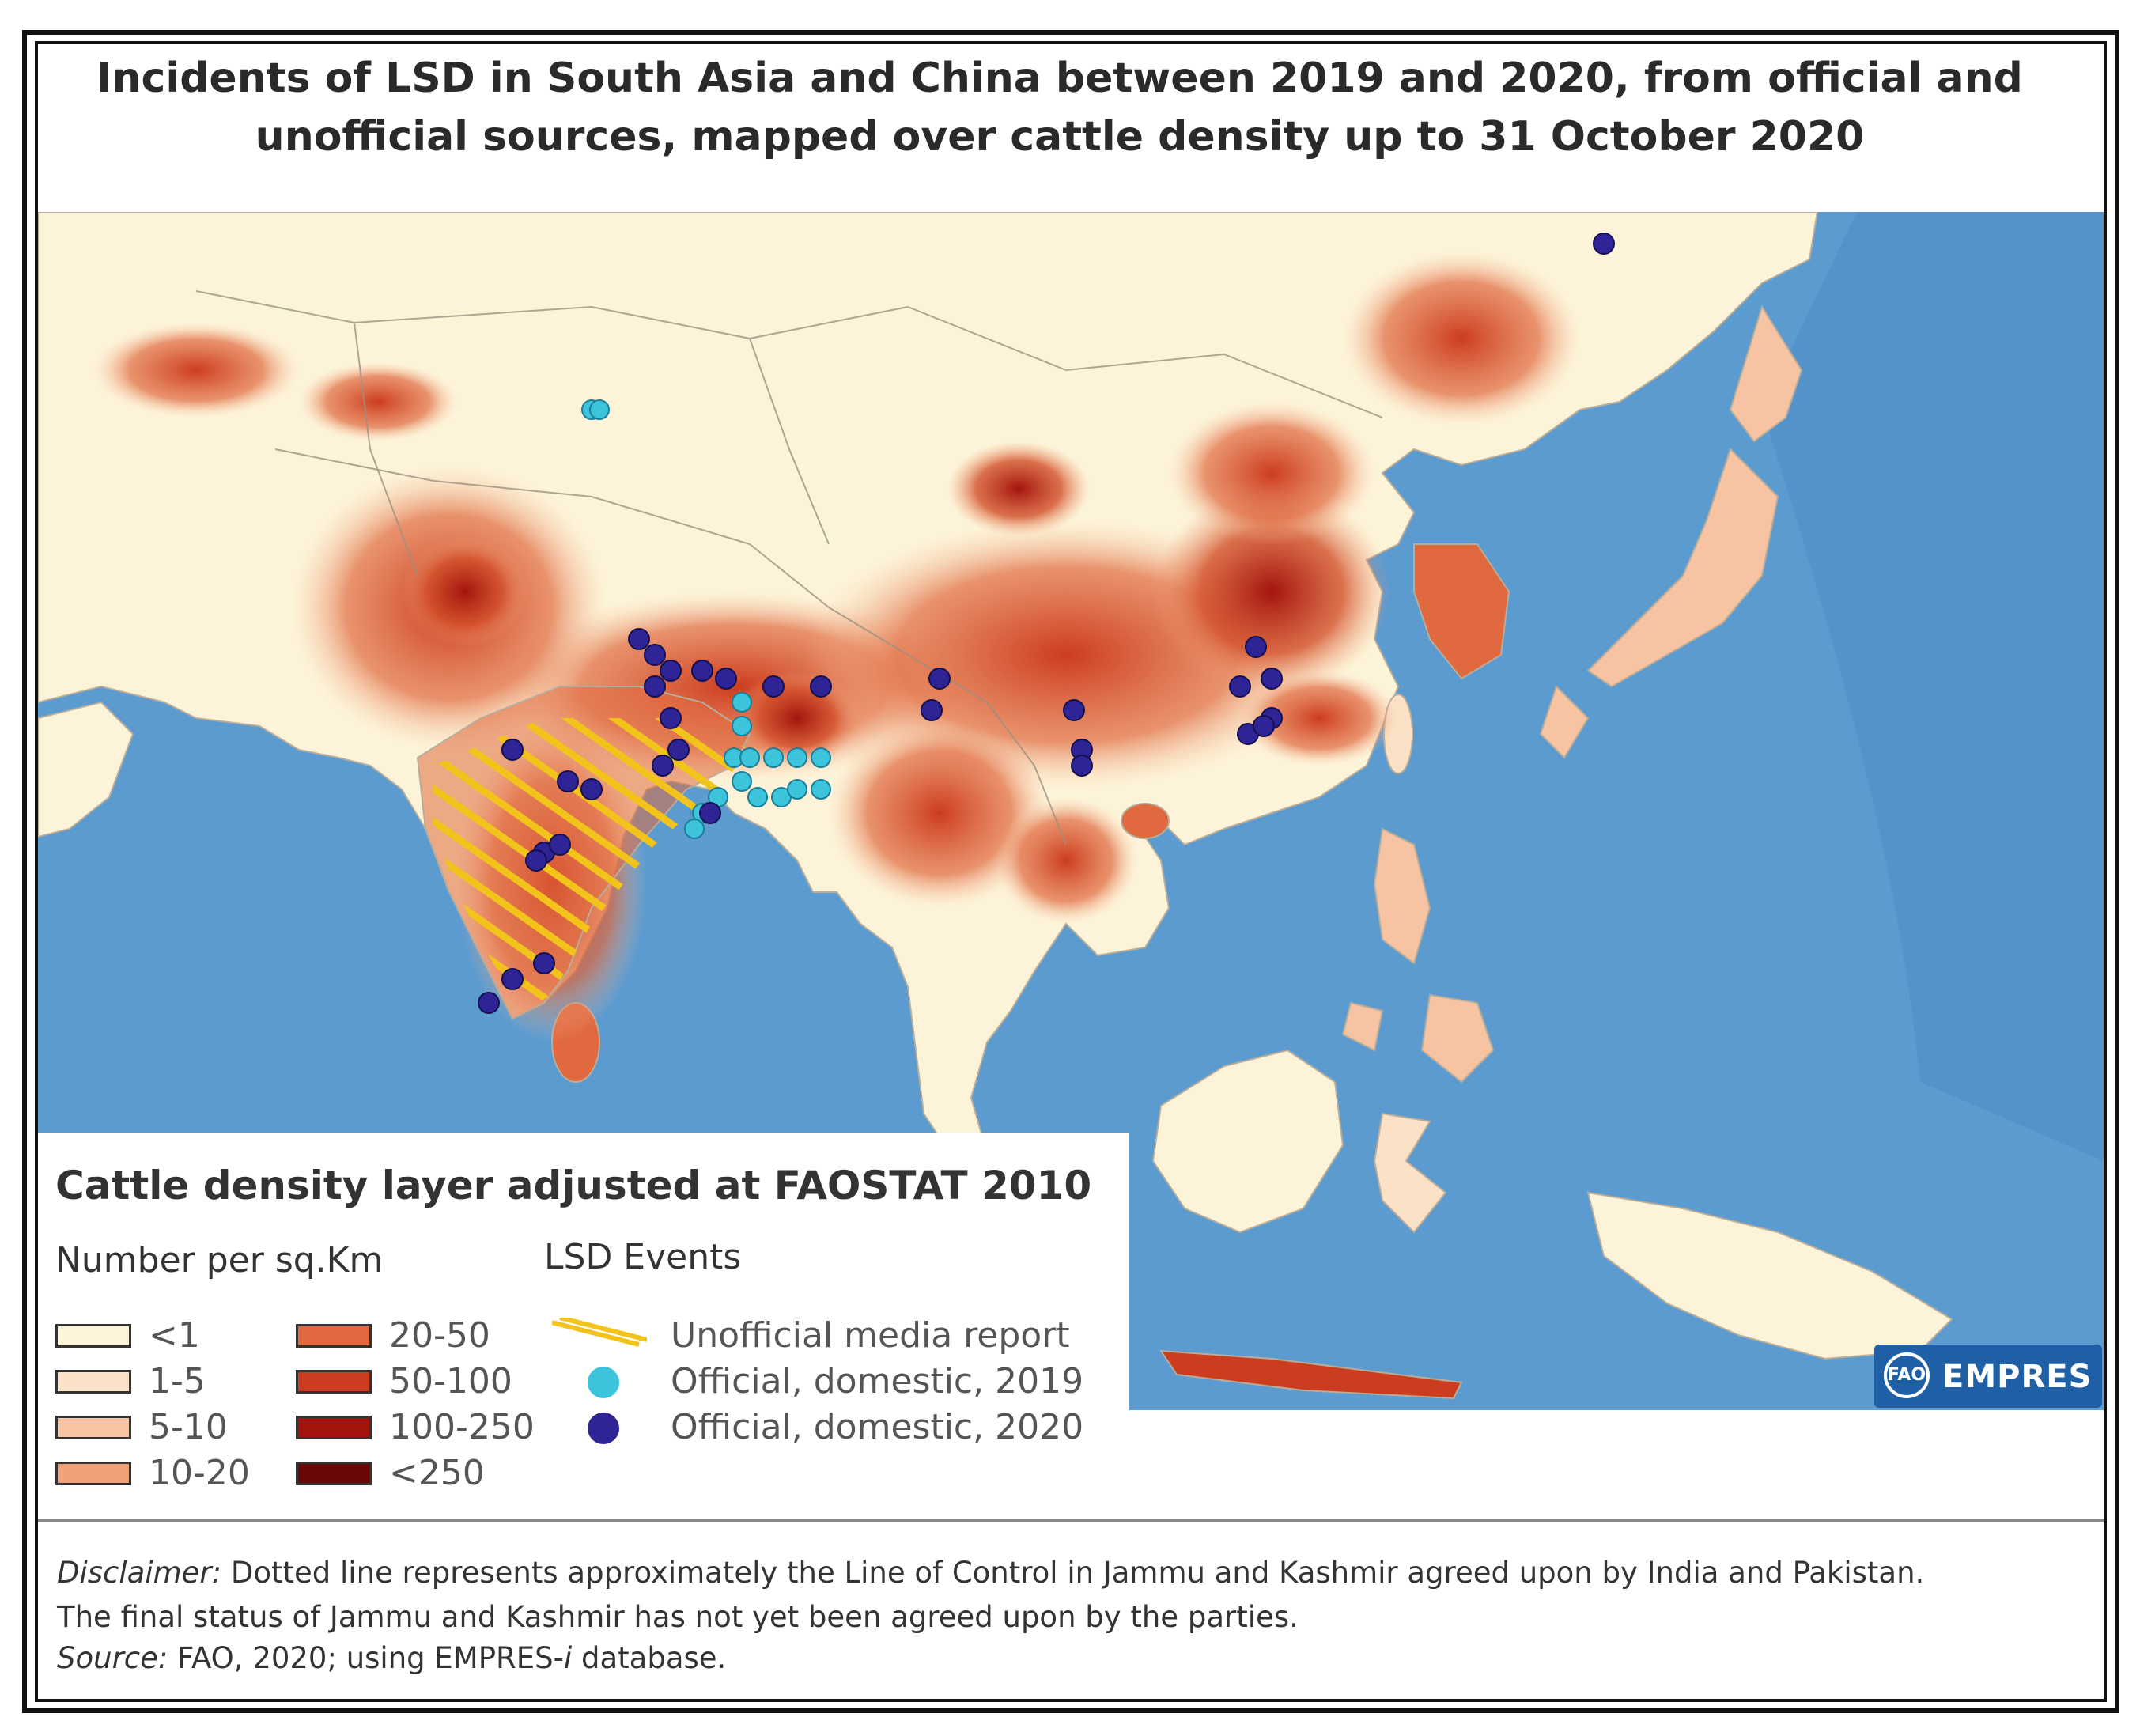  What do you see at coordinates (112, 1658) in the screenshot?
I see `source-label: Source:` at bounding box center [112, 1658].